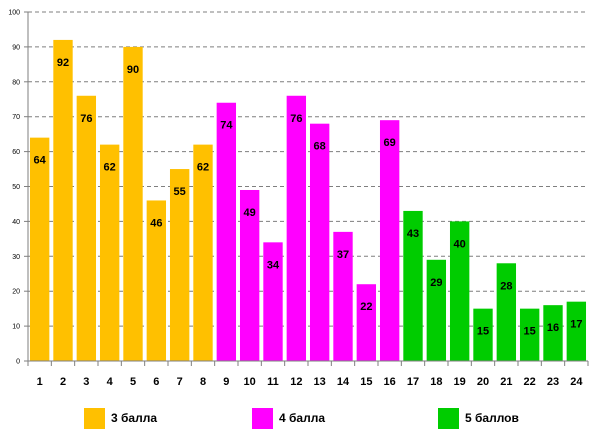  Describe the element at coordinates (343, 382) in the screenshot. I see `x-tick-label: 14` at that location.